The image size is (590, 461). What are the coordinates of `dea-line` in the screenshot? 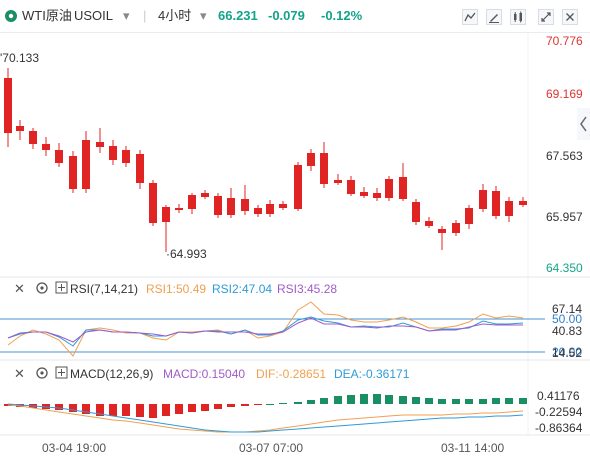 It's located at (265, 418).